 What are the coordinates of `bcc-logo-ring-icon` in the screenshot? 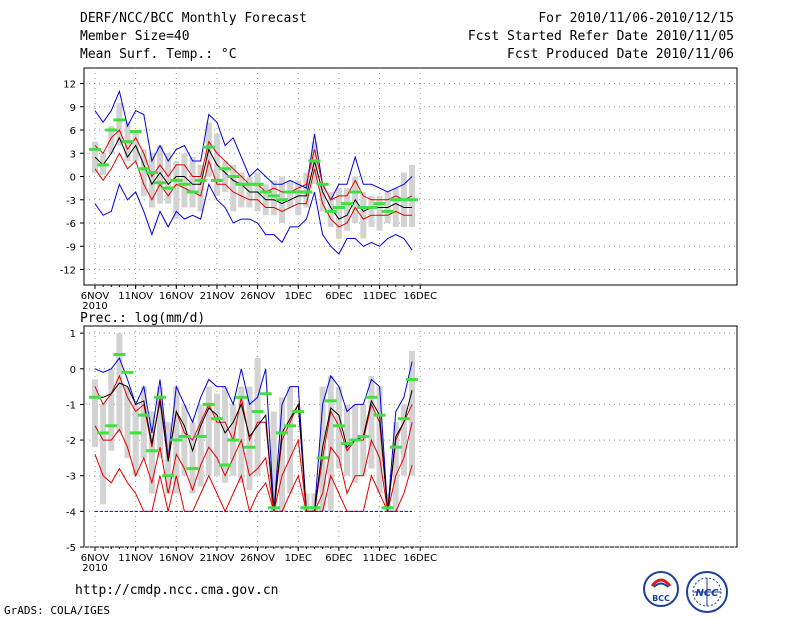 It's located at (661, 589).